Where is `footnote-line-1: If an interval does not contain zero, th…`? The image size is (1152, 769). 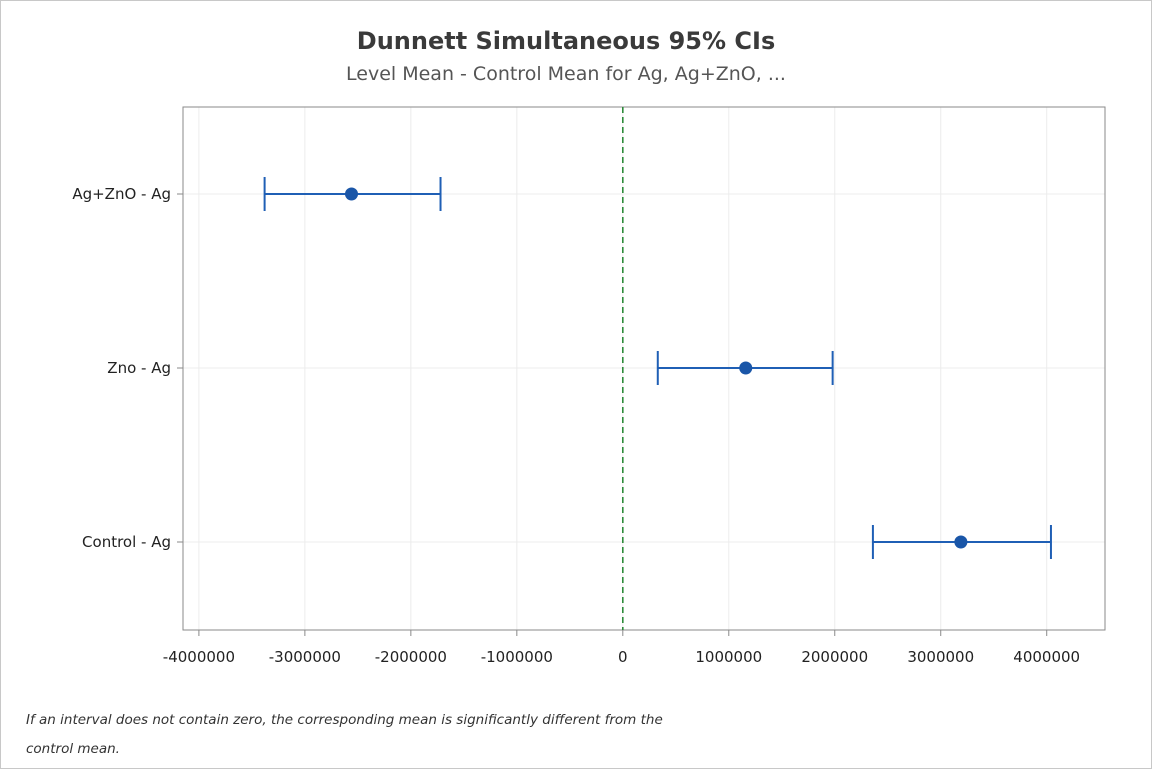 footnote-line-1: If an interval does not contain zero, th… is located at coordinates (344, 720).